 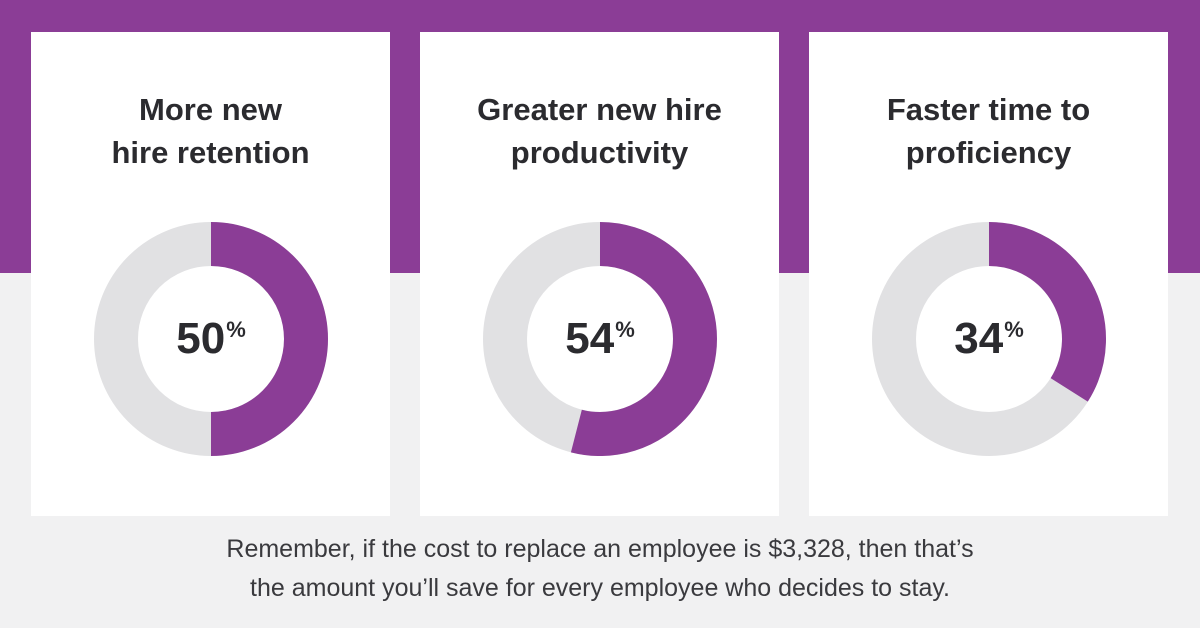 I want to click on percent-value-productivity: 54, so click(x=590, y=338).